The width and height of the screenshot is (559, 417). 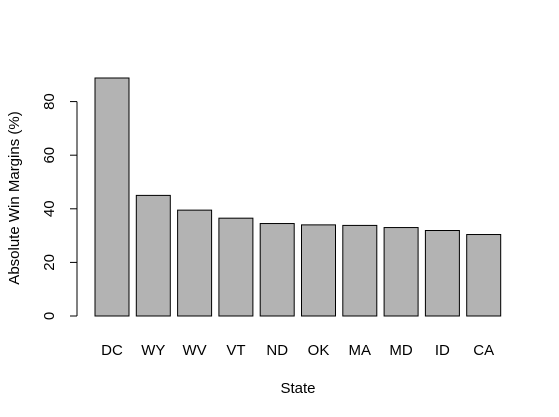 What do you see at coordinates (318, 270) in the screenshot?
I see `bar-ok` at bounding box center [318, 270].